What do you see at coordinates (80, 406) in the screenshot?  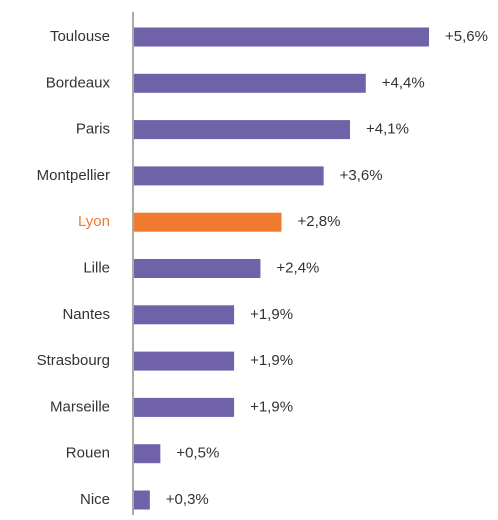 I see `category-label: Marseille` at bounding box center [80, 406].